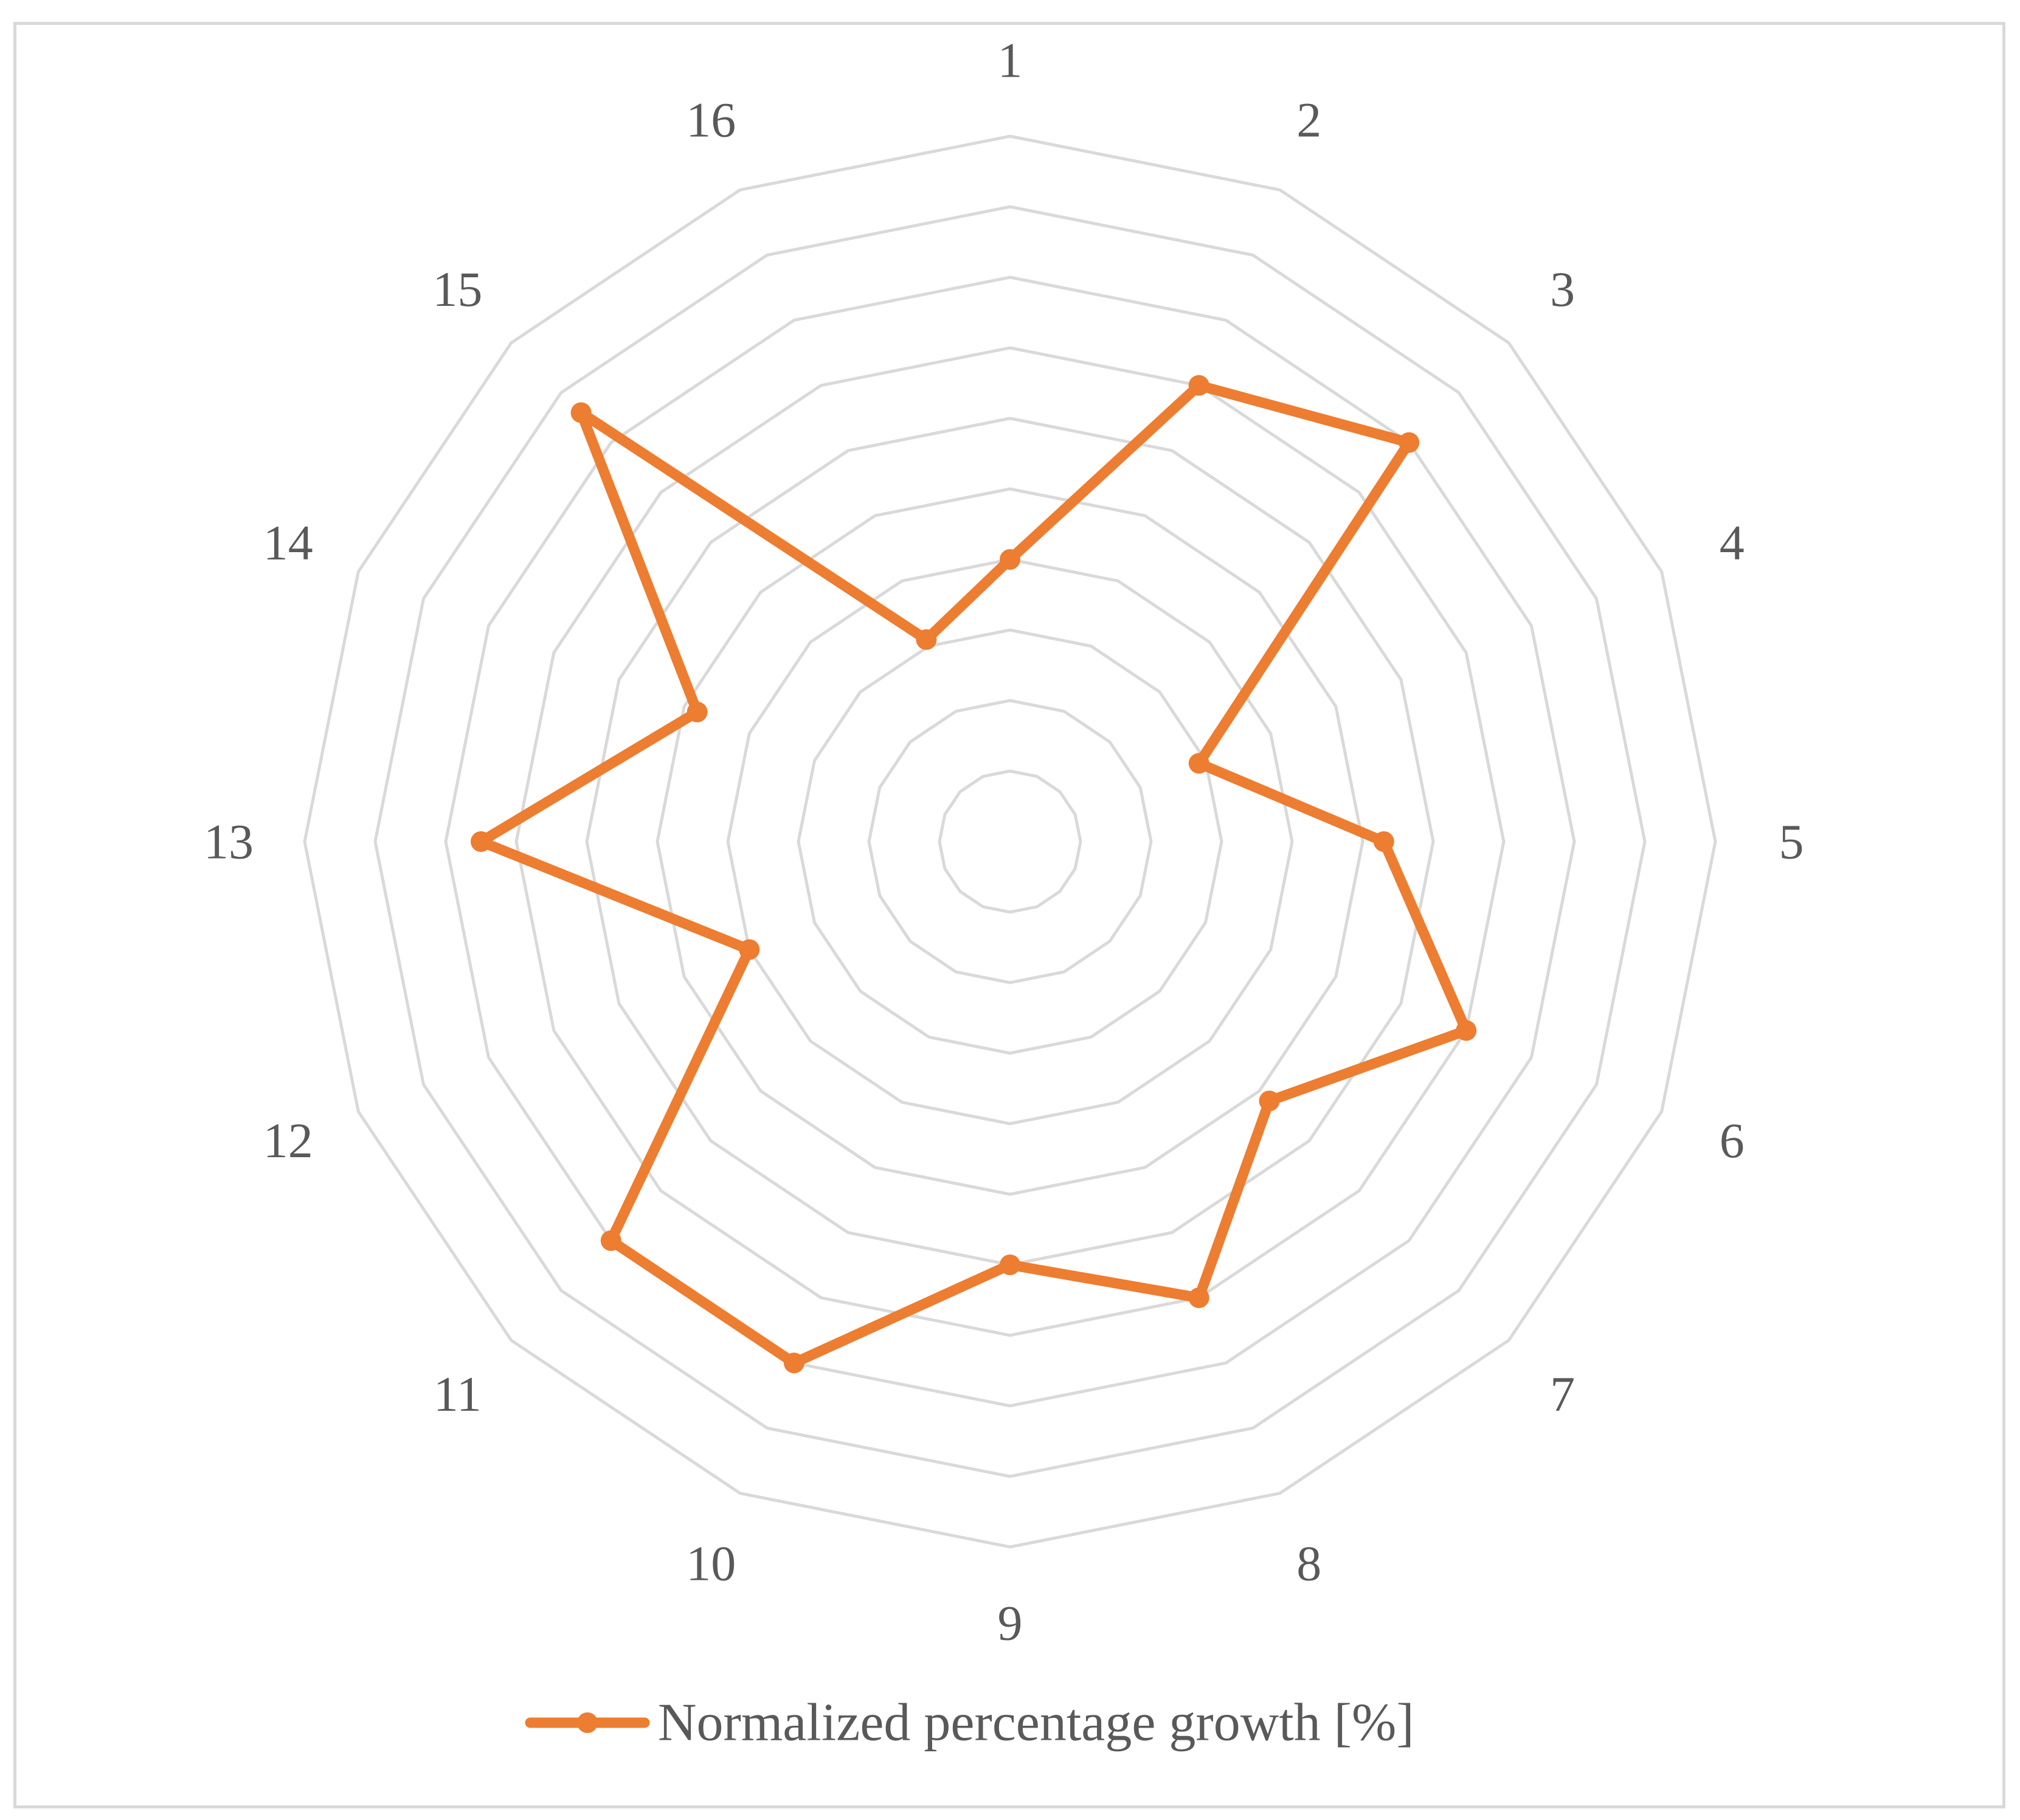  Describe the element at coordinates (711, 1563) in the screenshot. I see `category-label-10: 10` at that location.